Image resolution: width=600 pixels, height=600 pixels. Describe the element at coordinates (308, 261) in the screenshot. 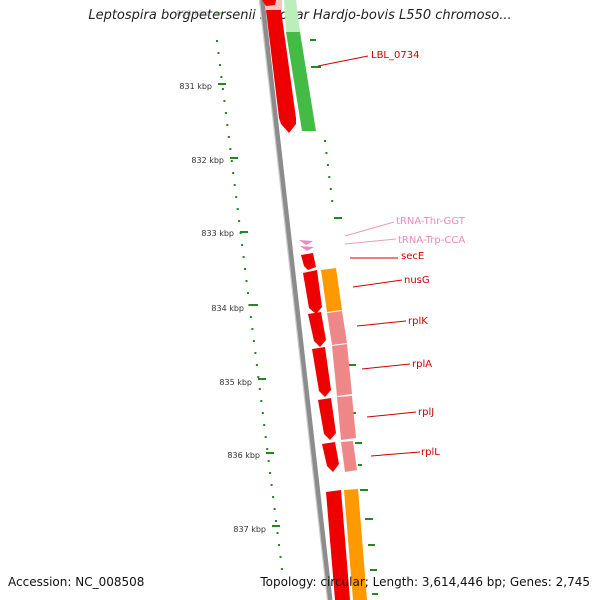

I see `cds-sece` at that location.